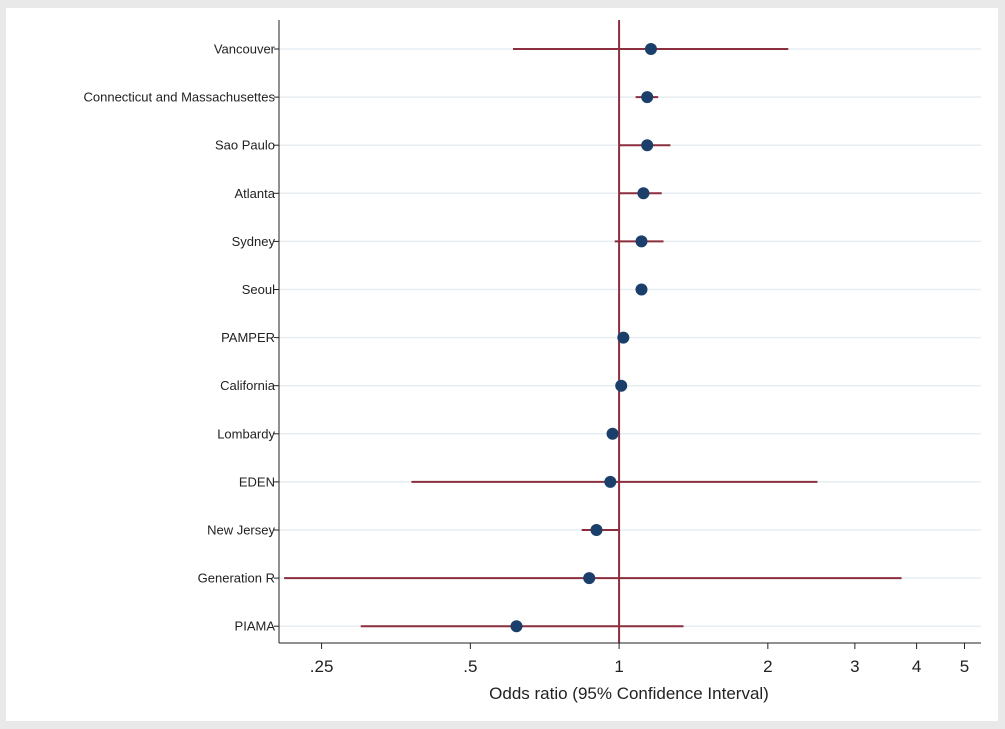  I want to click on study-label: Sydney, so click(254, 241).